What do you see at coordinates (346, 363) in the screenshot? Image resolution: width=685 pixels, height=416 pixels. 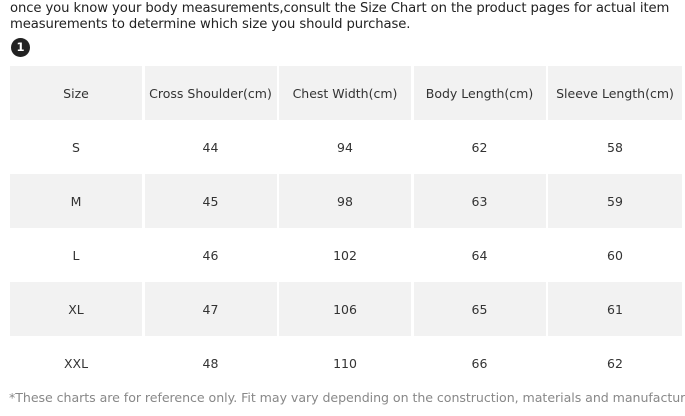 I see `table-cell-chest-width: 110` at bounding box center [346, 363].